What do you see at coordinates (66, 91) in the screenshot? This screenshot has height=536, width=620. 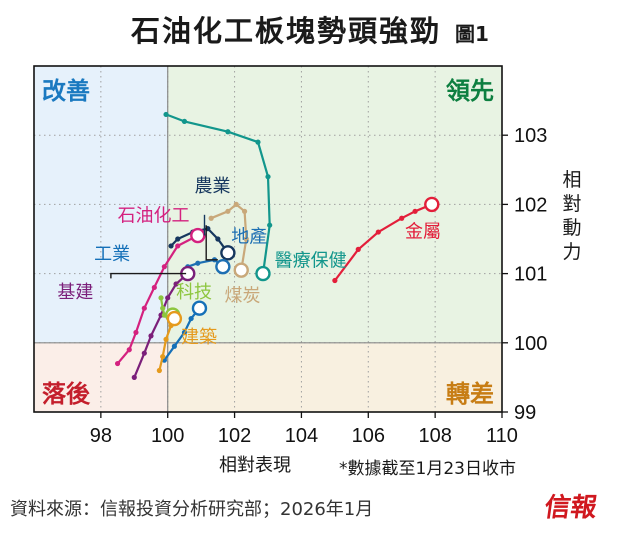 I see `quadrant-label: 改善` at bounding box center [66, 91].